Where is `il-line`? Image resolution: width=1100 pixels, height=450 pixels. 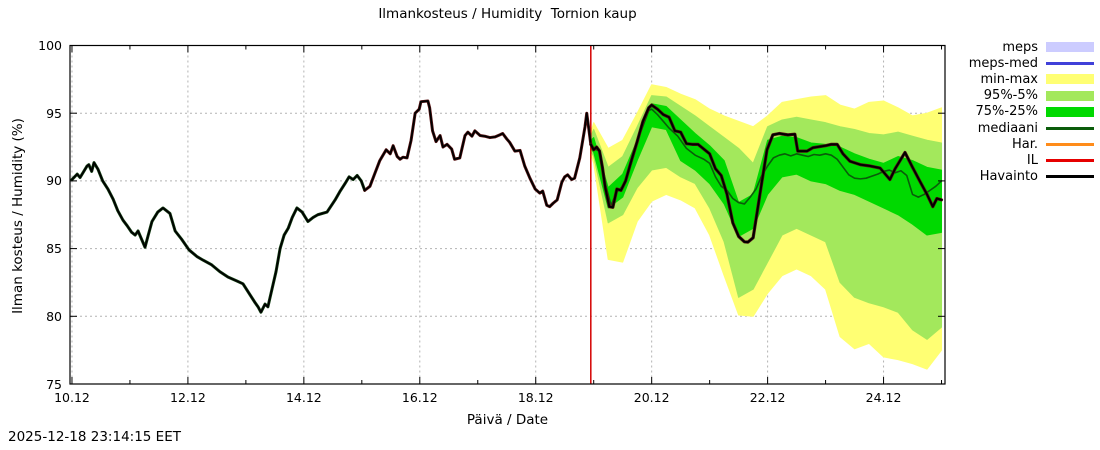
il-line is located at coordinates (766, 174).